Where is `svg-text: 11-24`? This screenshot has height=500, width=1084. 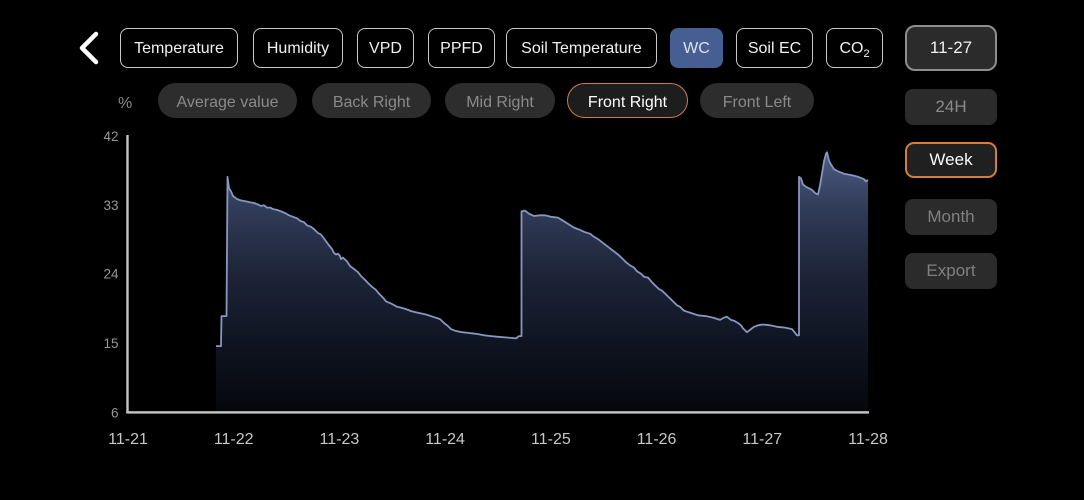 svg-text: 11-24 is located at coordinates (445, 439).